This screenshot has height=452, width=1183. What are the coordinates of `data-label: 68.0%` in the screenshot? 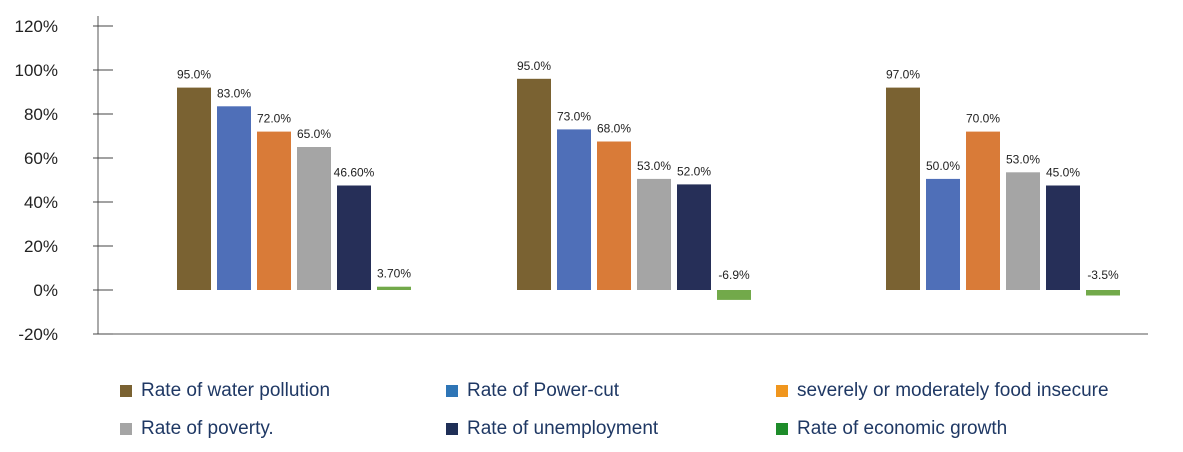 It's located at (614, 129).